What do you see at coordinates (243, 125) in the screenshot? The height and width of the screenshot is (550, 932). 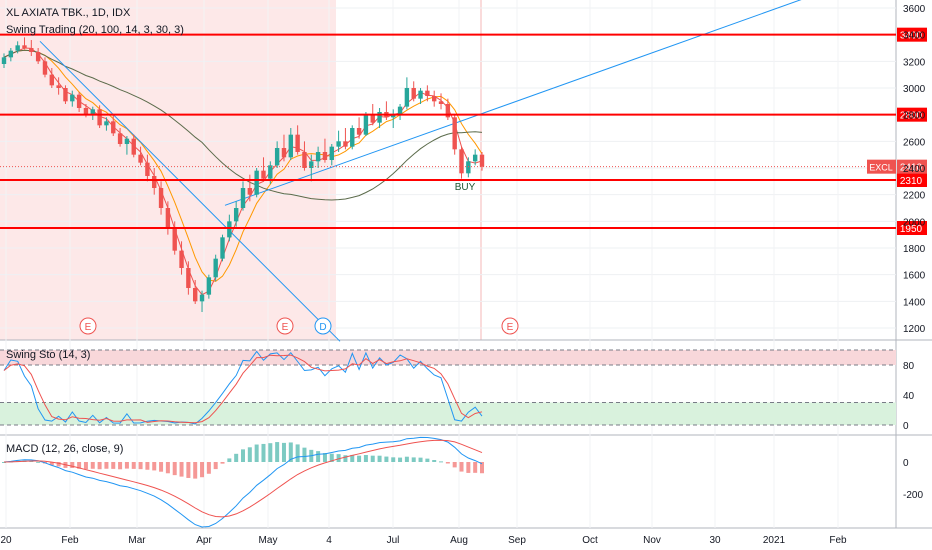 I see `long-moving-average` at bounding box center [243, 125].